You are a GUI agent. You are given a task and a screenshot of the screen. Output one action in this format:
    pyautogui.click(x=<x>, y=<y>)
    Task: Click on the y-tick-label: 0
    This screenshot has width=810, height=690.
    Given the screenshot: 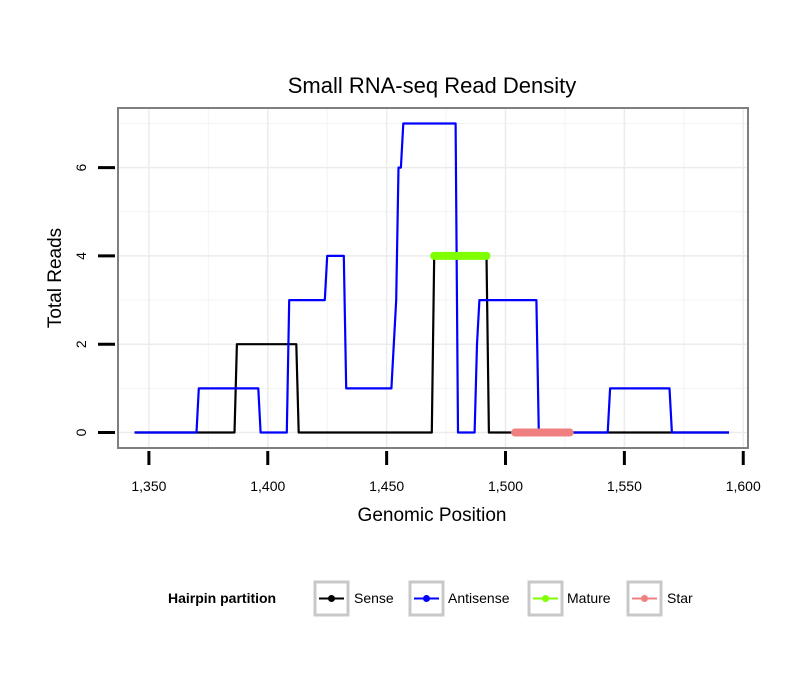 What is the action you would take?
    pyautogui.click(x=81, y=432)
    